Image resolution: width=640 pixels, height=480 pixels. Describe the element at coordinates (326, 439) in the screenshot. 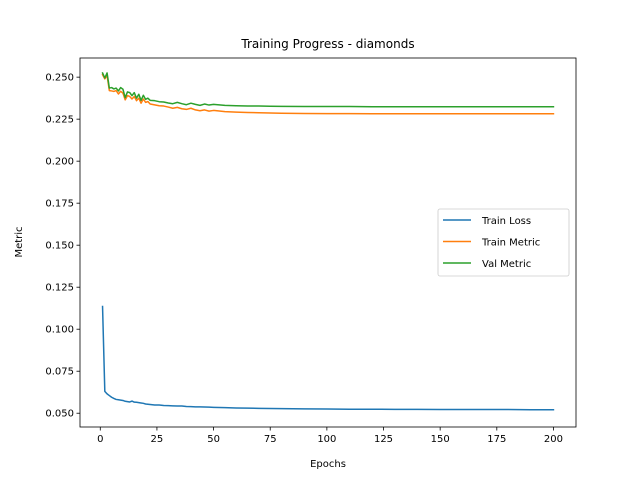

I see `x-tick-label: 100` at that location.